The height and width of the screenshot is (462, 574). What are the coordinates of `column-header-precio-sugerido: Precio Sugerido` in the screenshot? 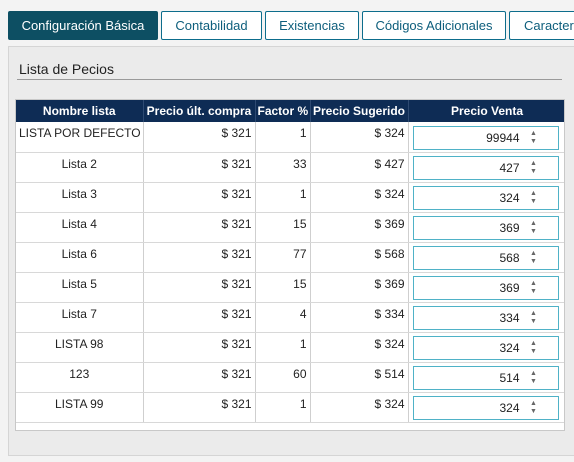 It's located at (359, 111).